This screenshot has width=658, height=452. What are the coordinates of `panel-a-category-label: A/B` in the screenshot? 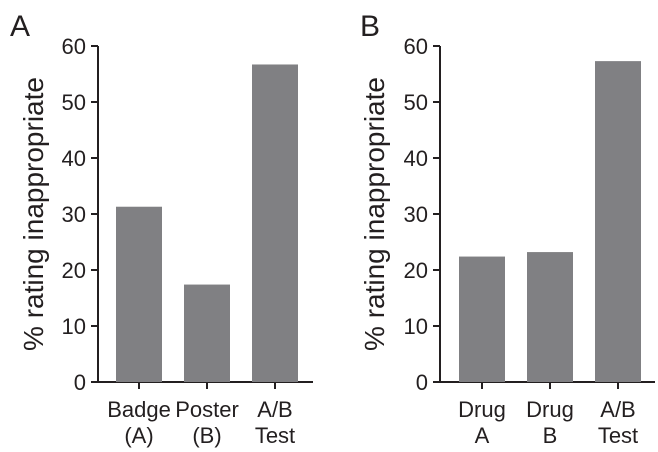 It's located at (274, 409).